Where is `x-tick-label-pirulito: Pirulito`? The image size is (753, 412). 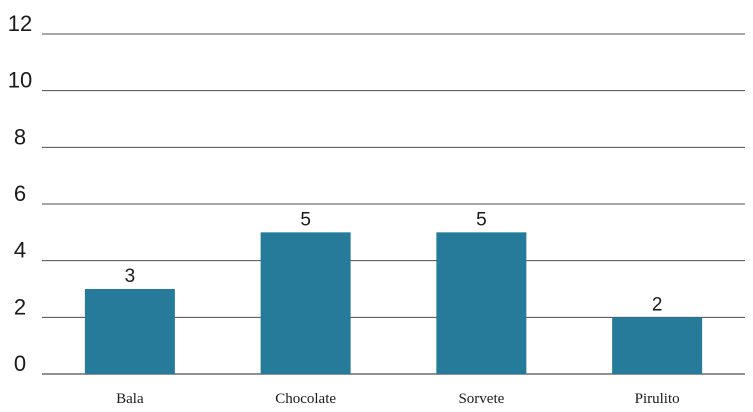
x-tick-label-pirulito: Pirulito is located at coordinates (657, 399).